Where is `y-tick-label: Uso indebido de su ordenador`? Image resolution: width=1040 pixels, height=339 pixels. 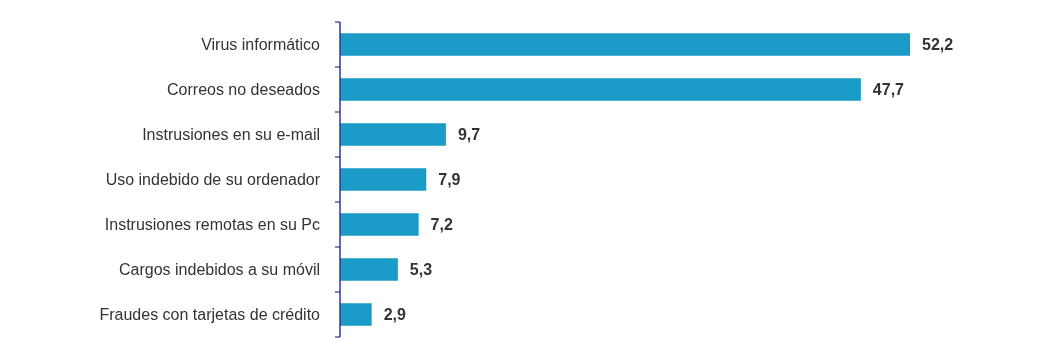 y-tick-label: Uso indebido de su ordenador is located at coordinates (213, 180).